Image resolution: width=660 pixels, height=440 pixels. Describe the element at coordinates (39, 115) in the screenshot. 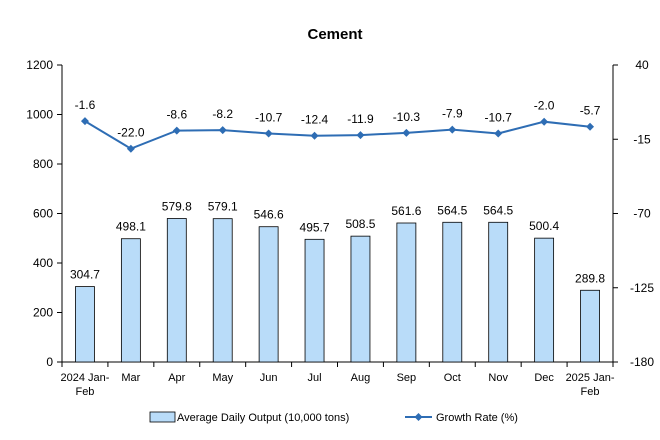

I see `y-left-tick-label: 1000` at that location.